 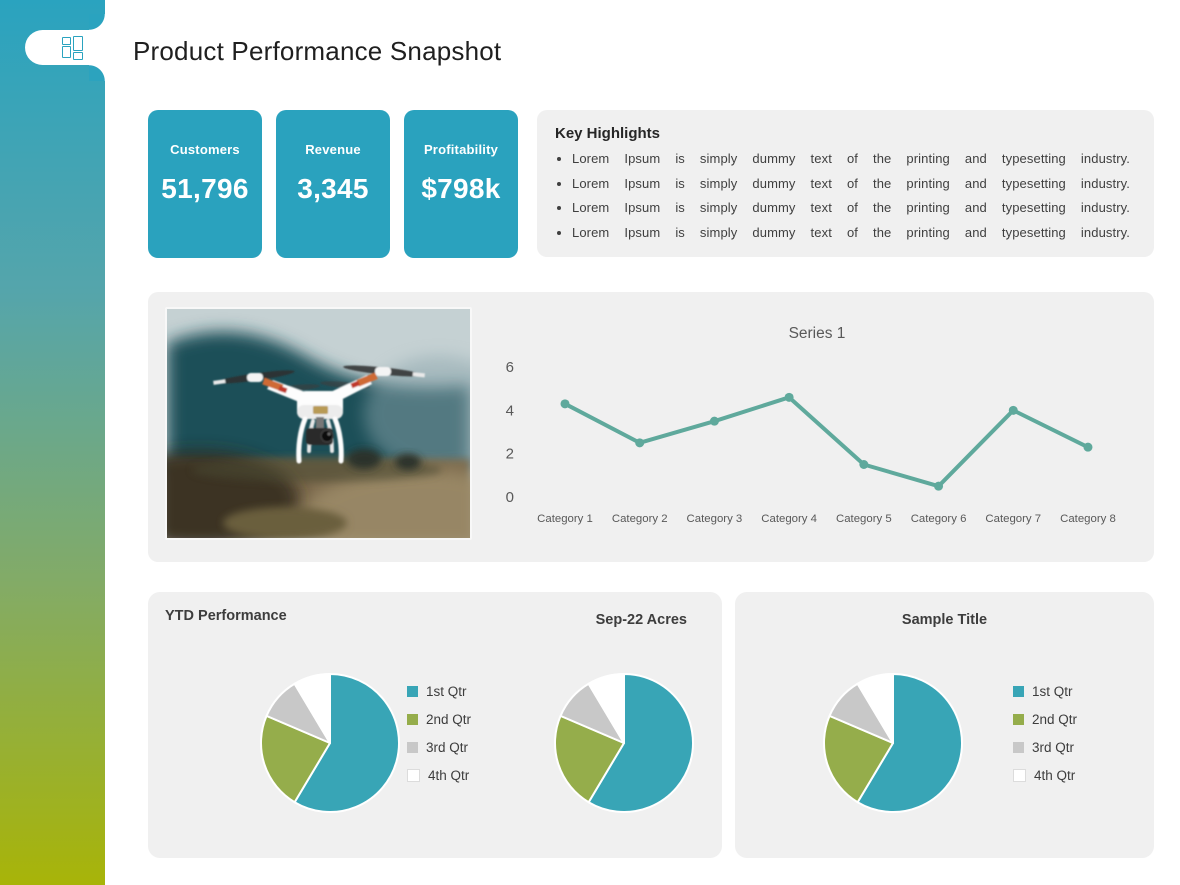 I want to click on highlights-title: Key Highlights, so click(x=608, y=133).